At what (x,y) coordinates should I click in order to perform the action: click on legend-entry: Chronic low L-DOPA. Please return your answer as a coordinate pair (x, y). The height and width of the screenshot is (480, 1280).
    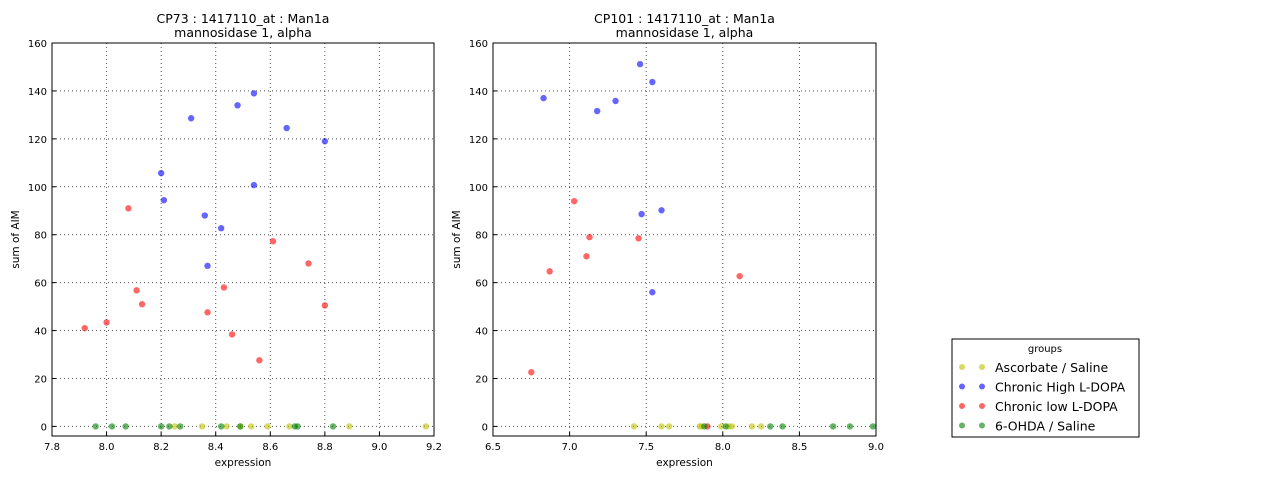
    Looking at the image, I should click on (1056, 406).